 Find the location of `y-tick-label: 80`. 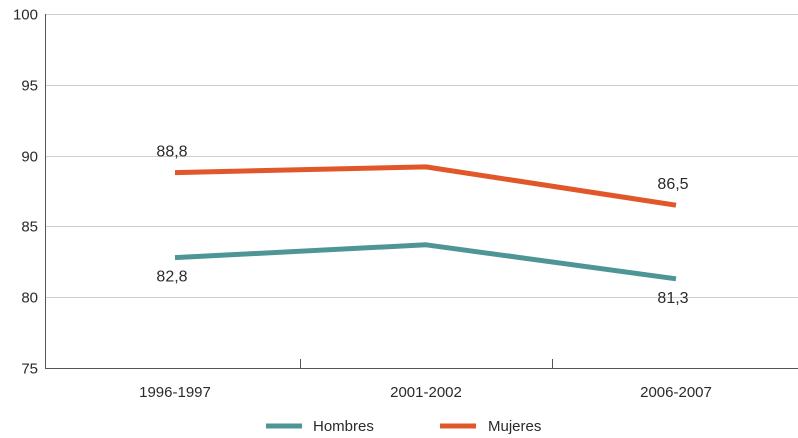

y-tick-label: 80 is located at coordinates (29, 298).